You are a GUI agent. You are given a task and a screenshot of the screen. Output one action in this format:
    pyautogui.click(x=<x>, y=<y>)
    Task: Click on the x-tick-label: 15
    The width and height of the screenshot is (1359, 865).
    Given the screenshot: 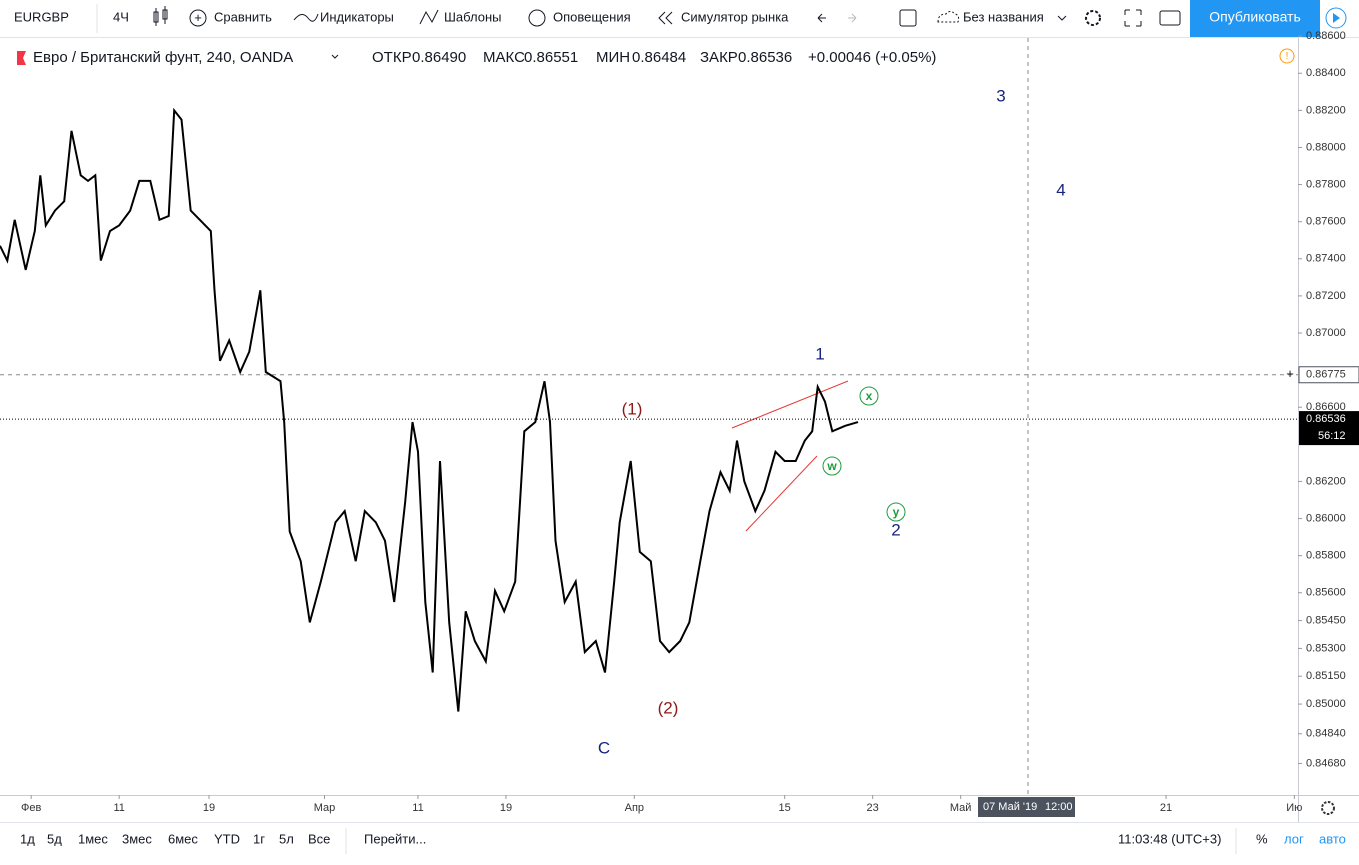 What is the action you would take?
    pyautogui.click(x=785, y=808)
    